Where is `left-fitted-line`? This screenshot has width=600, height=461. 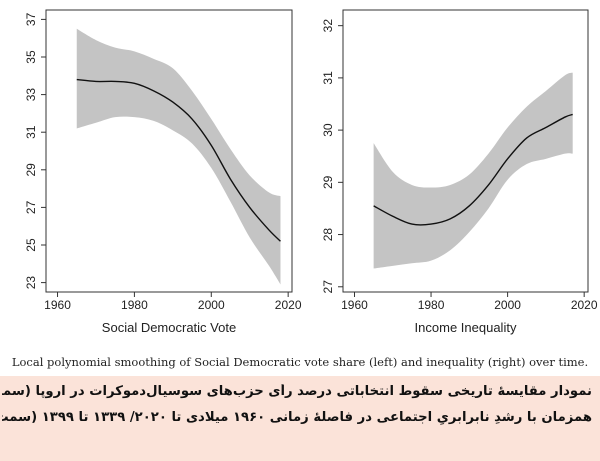
left-fitted-line is located at coordinates (178, 160).